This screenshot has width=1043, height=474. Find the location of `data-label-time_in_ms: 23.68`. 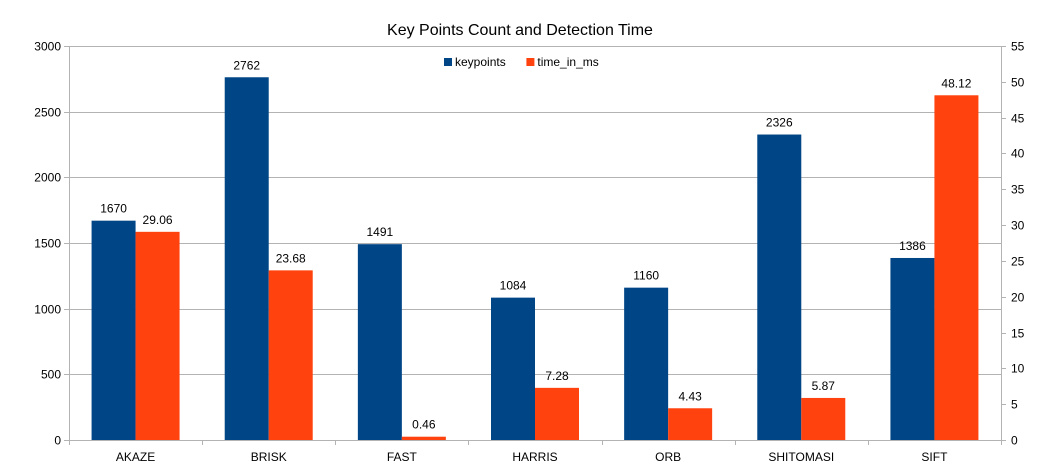

data-label-time_in_ms: 23.68 is located at coordinates (291, 258).